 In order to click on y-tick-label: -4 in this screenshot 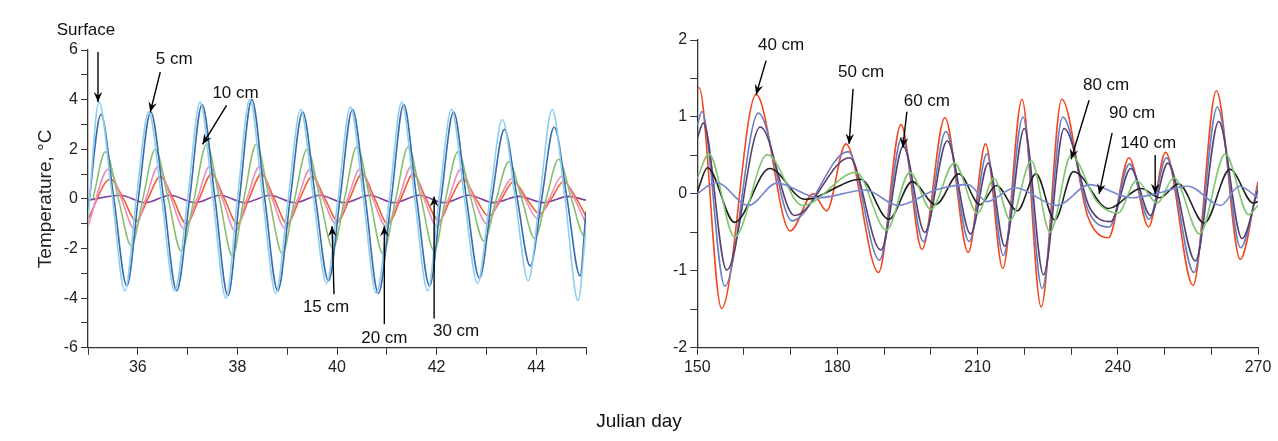, I will do `click(71, 297)`.